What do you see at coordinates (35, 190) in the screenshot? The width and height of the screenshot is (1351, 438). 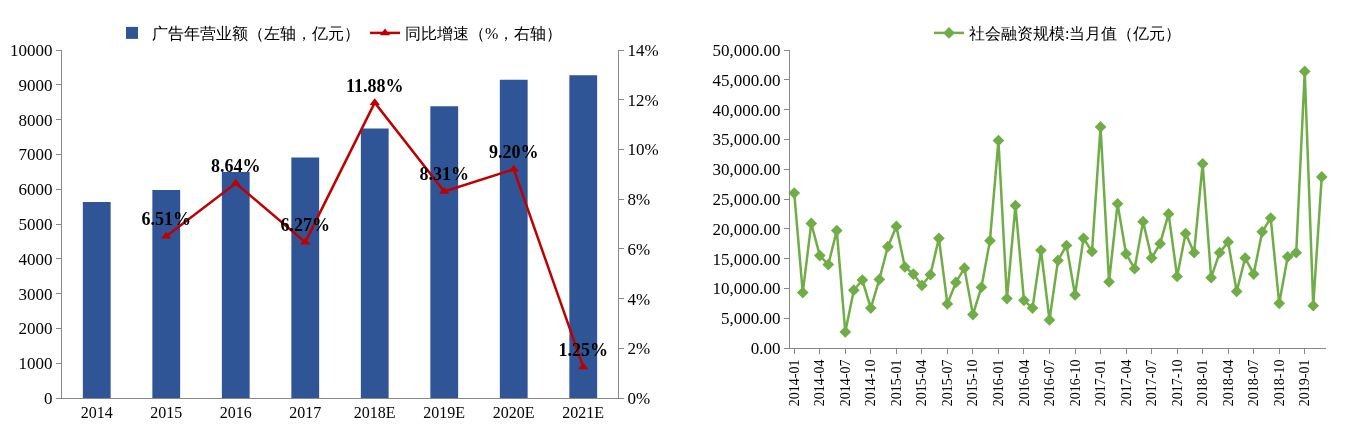 I see `y-tick-label: 6000` at bounding box center [35, 190].